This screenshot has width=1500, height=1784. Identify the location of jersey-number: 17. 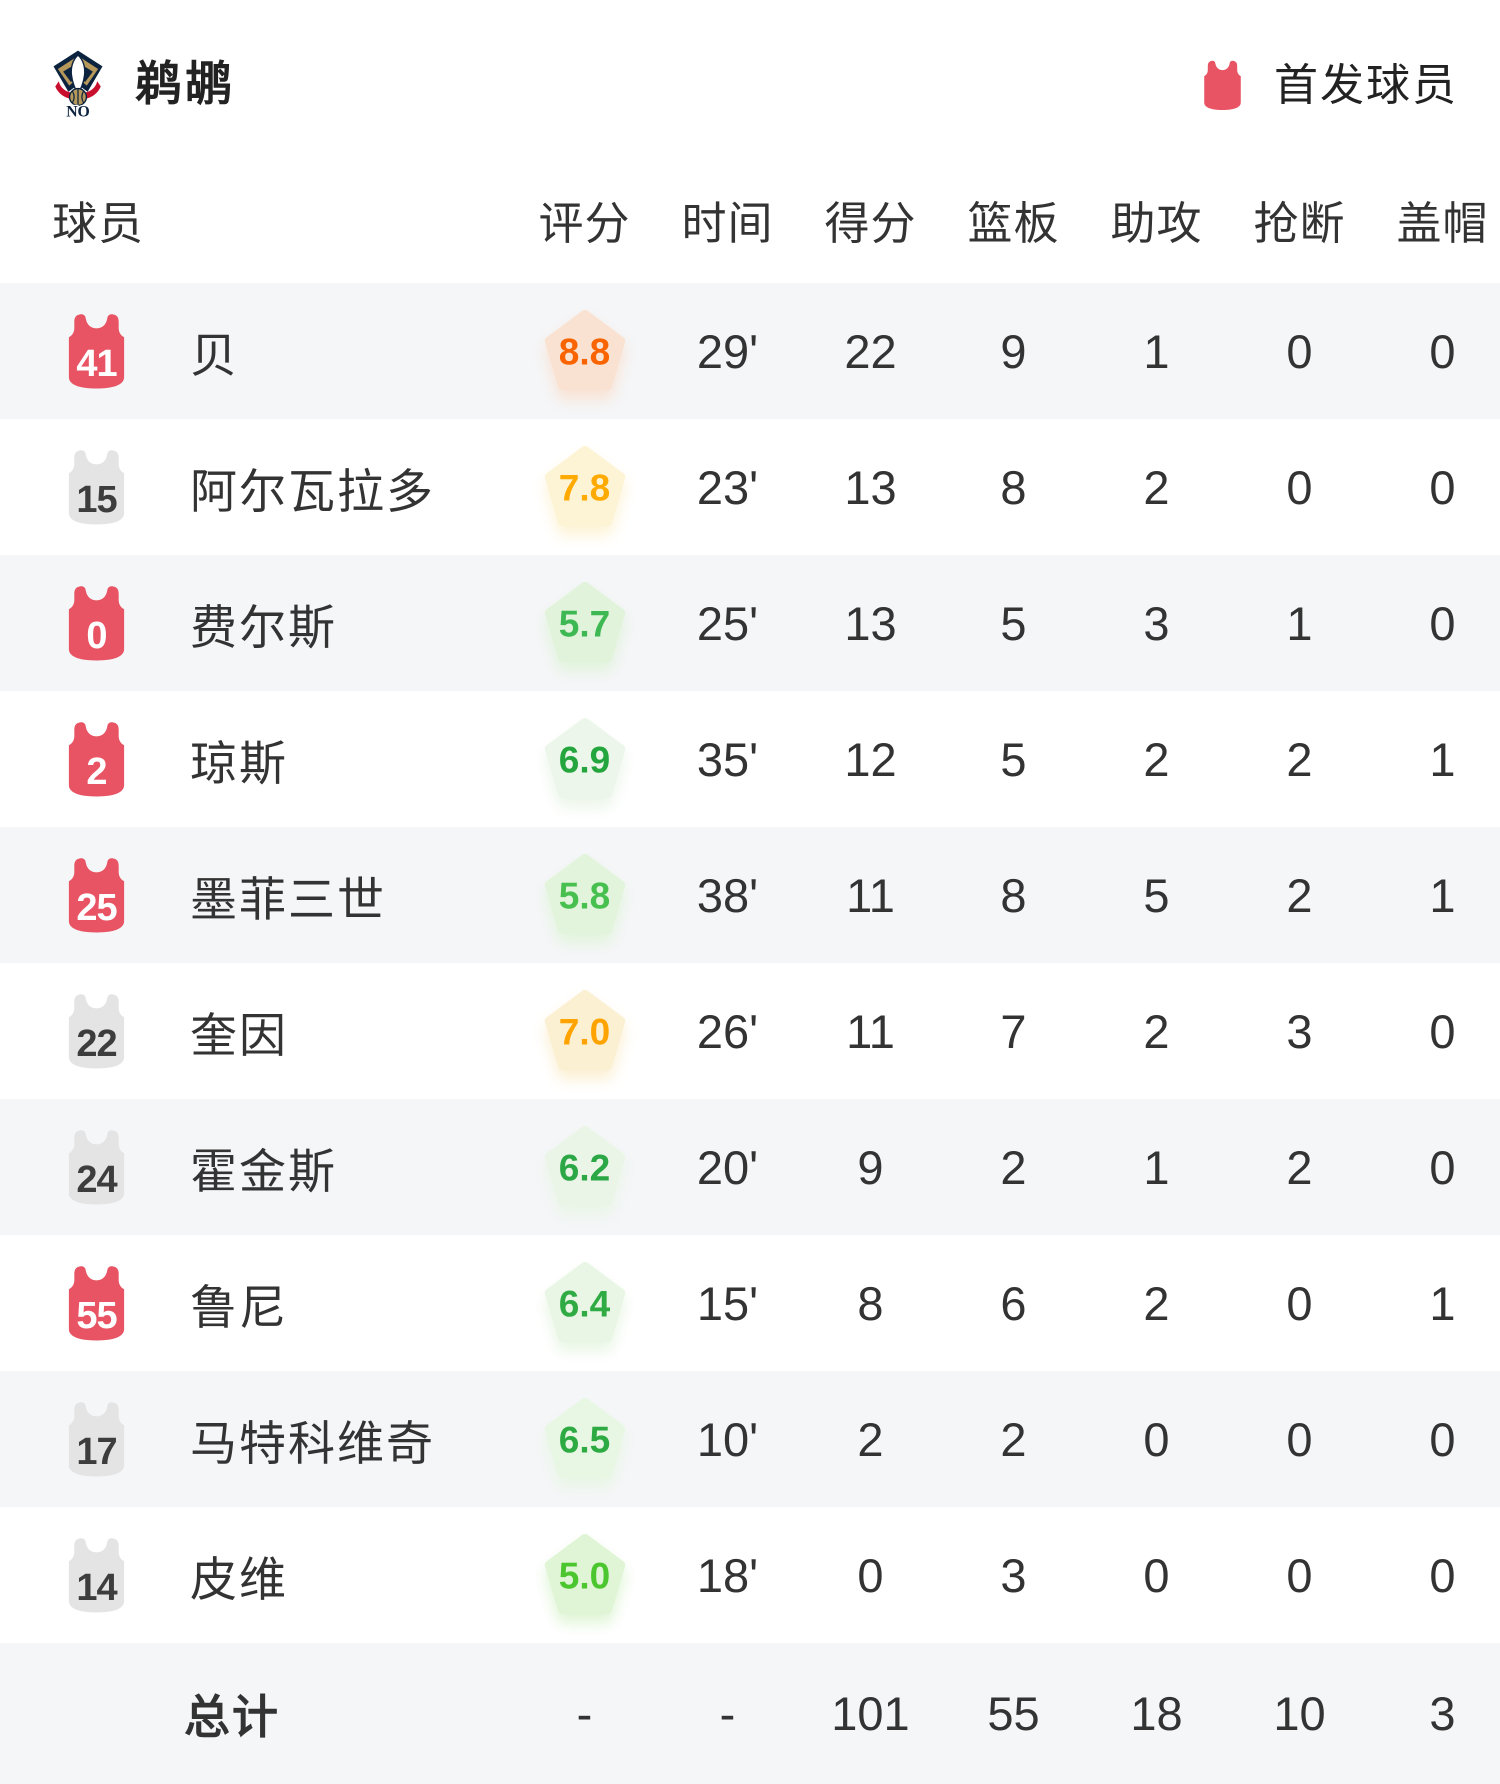
(96, 1451).